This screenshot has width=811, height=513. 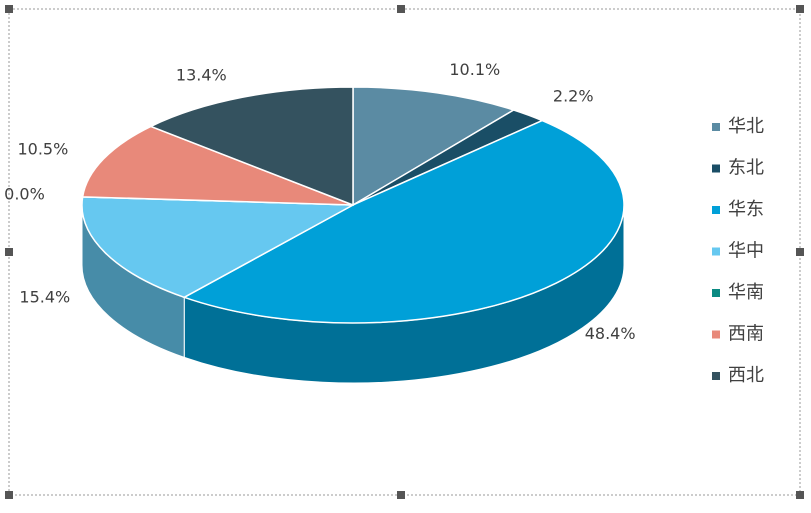 I want to click on legend-label: 西北, so click(x=746, y=375).